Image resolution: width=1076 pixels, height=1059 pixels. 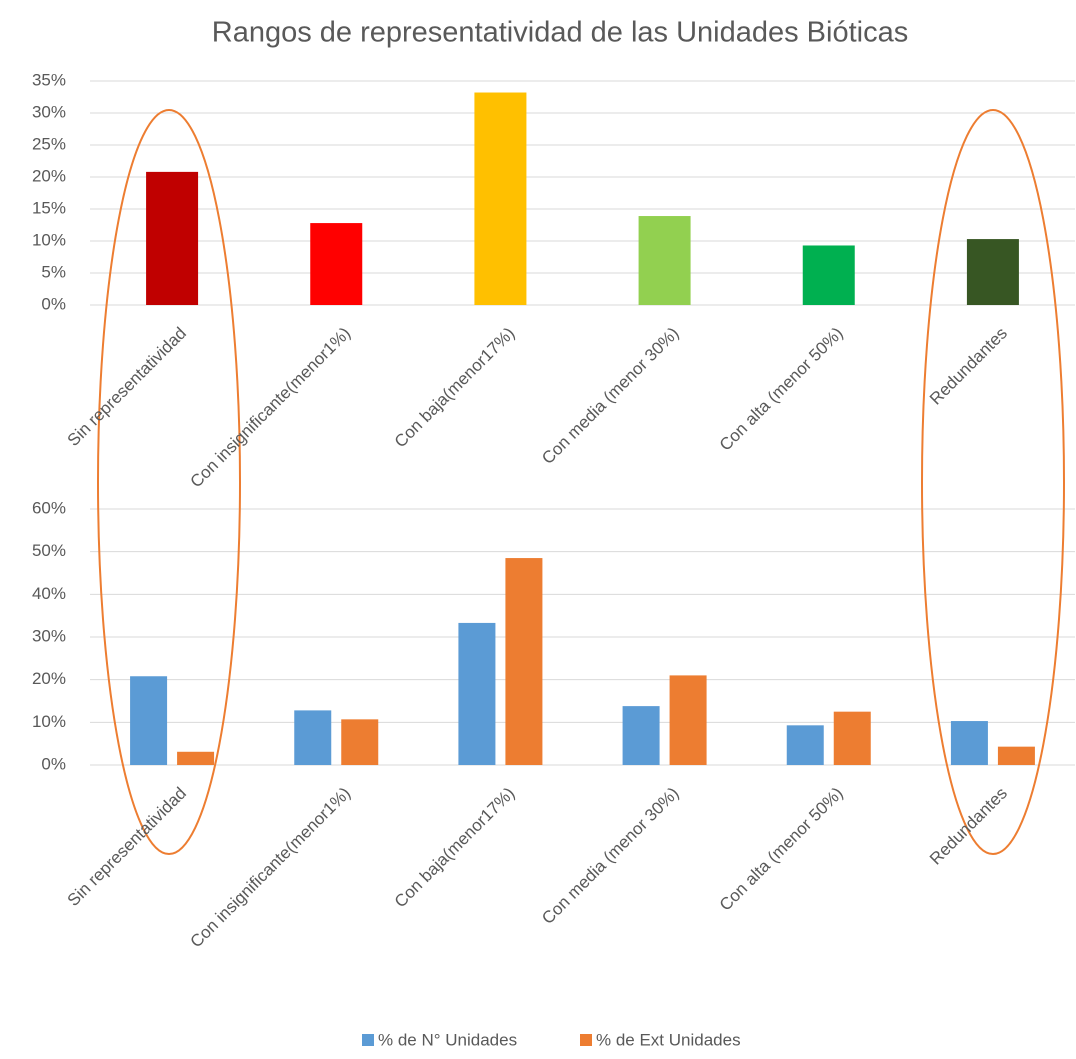 I want to click on y-tick-label: 50%, so click(x=49, y=550).